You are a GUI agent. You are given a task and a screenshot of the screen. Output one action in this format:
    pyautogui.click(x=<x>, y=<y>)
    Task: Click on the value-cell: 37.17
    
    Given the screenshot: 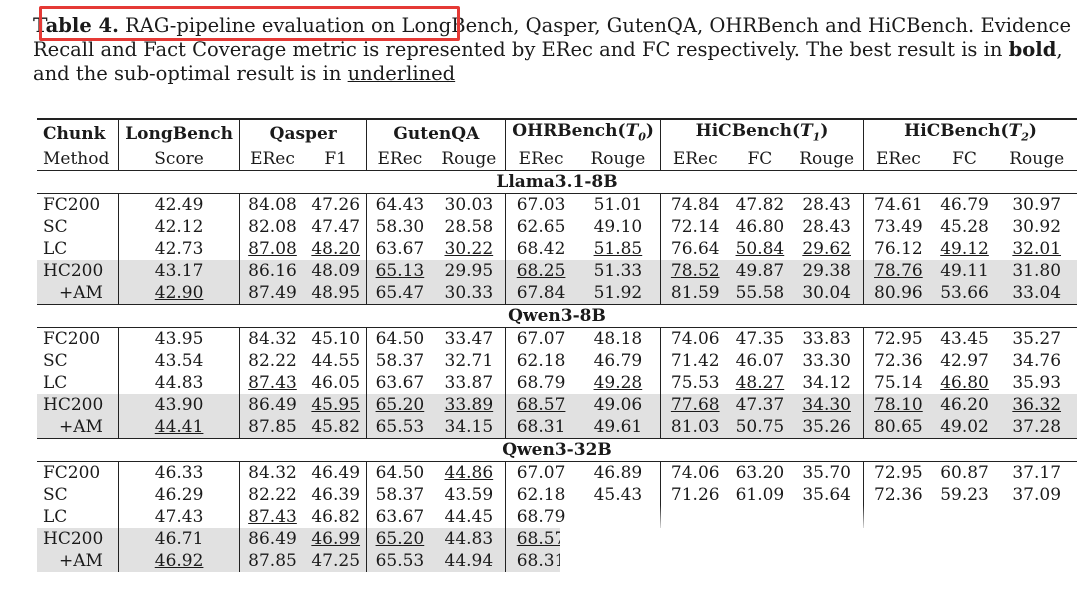 What is the action you would take?
    pyautogui.click(x=1037, y=473)
    